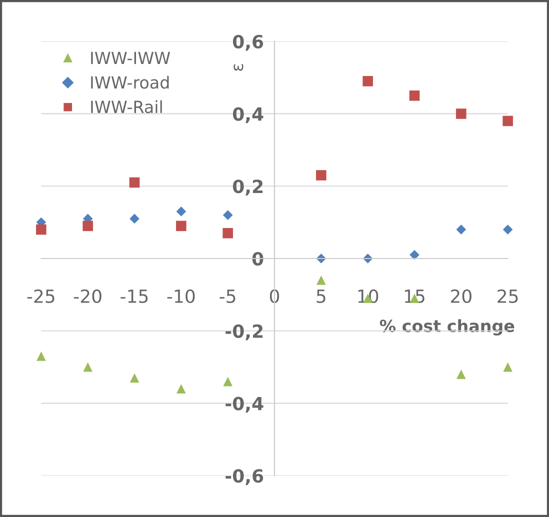 The height and width of the screenshot is (517, 549). I want to click on legend-label: IWW-IWW, so click(130, 58).